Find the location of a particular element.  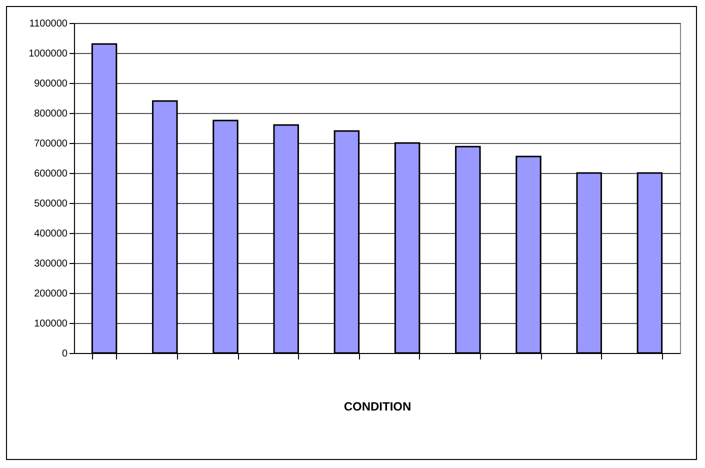

y-tick-label: 1100000 is located at coordinates (48, 24).